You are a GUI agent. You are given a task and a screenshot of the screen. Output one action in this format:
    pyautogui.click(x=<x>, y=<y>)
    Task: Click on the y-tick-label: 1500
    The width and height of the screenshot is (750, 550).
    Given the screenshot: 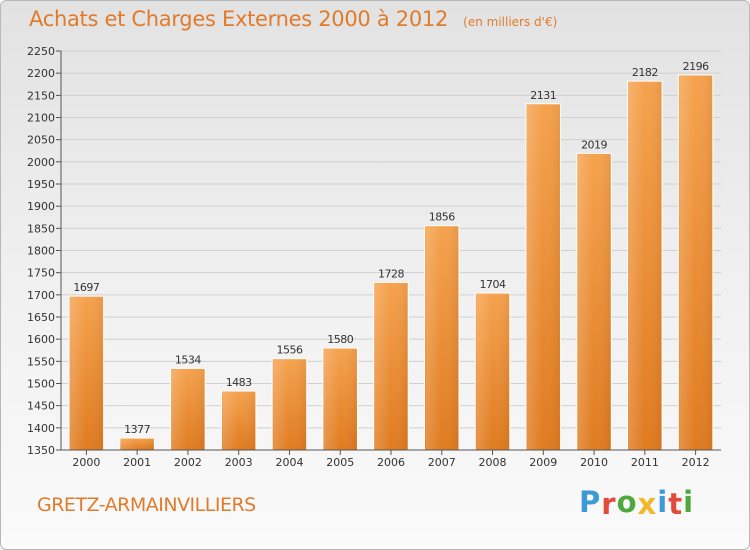 What is the action you would take?
    pyautogui.click(x=41, y=384)
    